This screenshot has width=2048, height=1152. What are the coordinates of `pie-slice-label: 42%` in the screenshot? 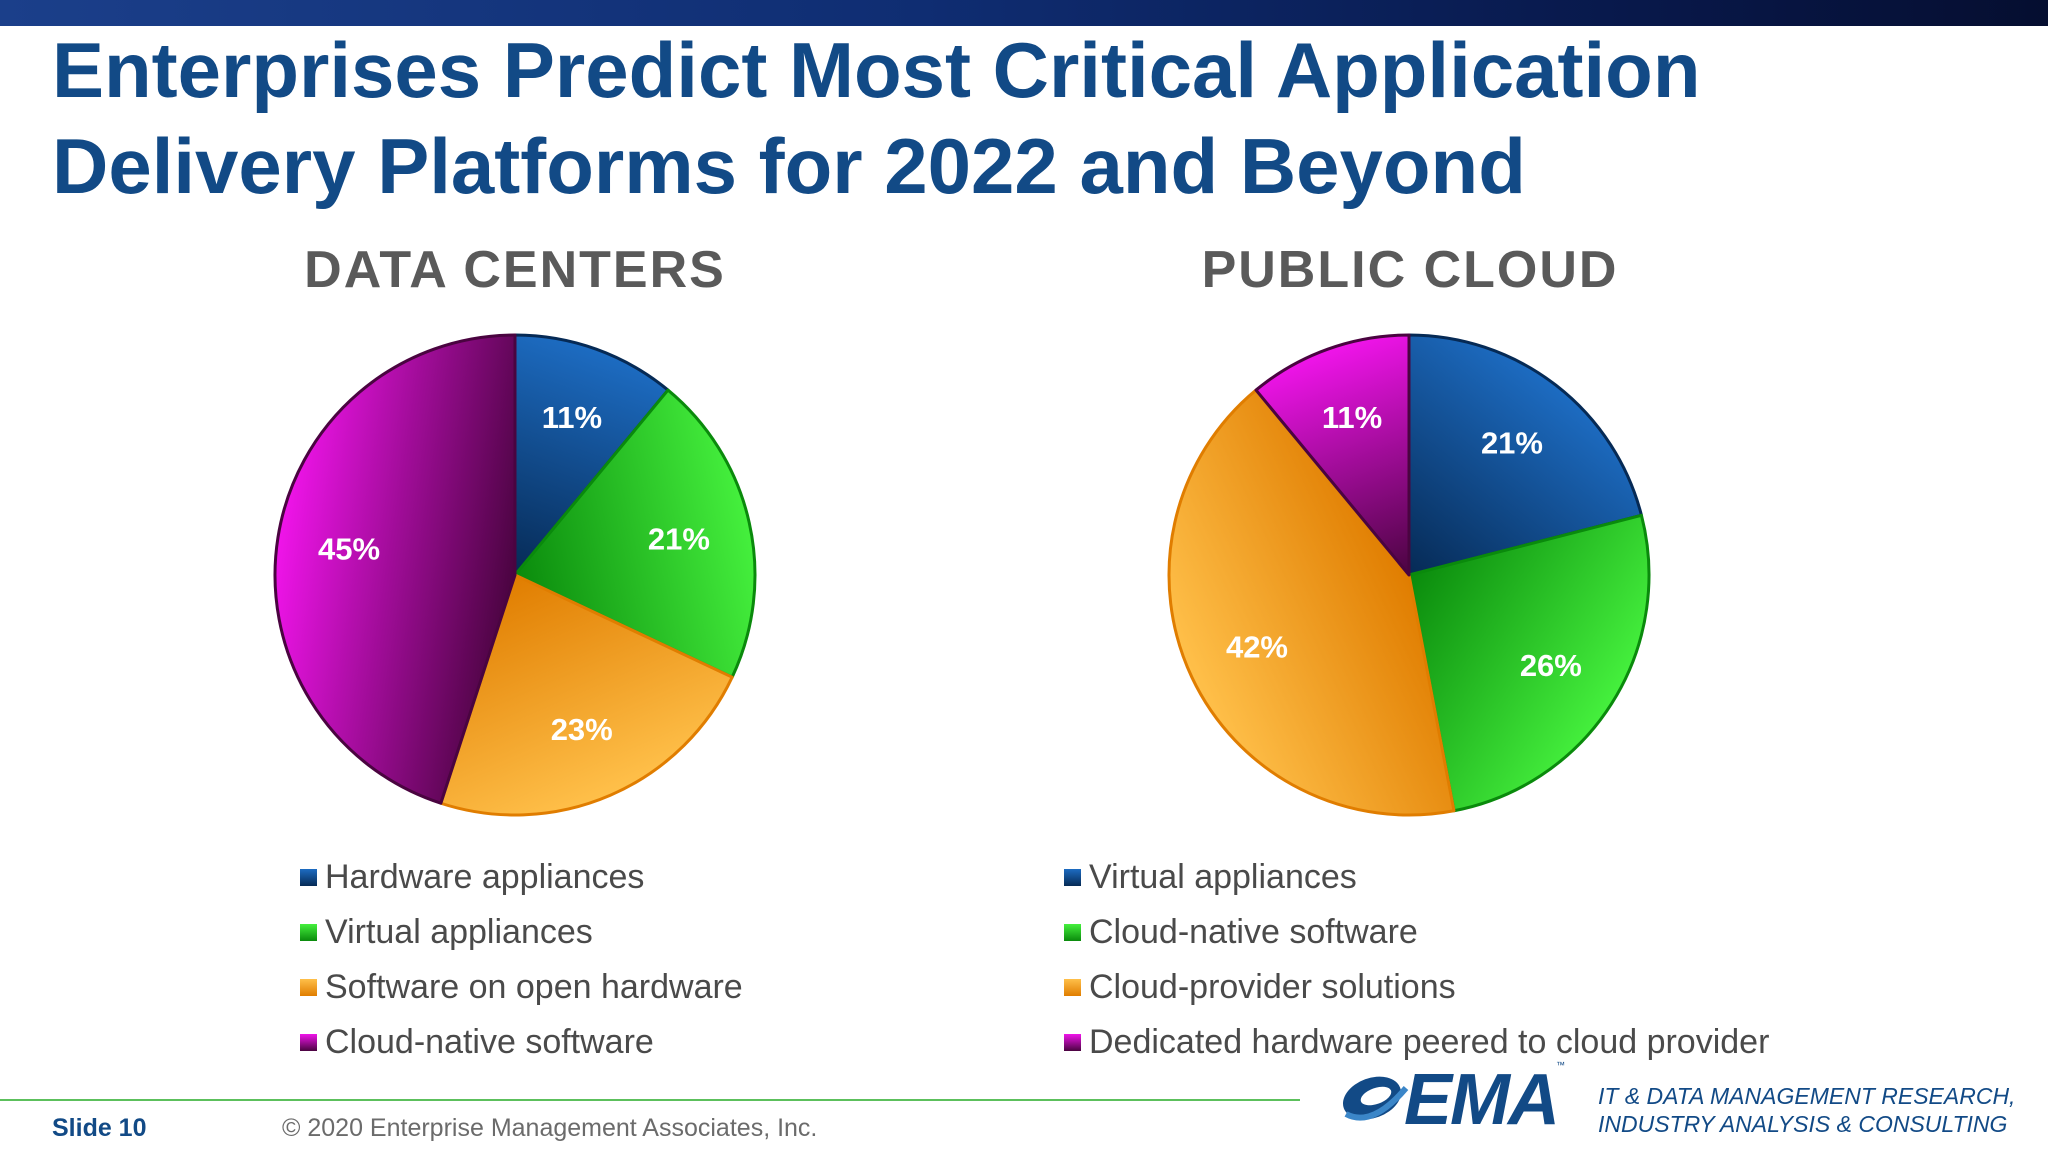 It's located at (1257, 647).